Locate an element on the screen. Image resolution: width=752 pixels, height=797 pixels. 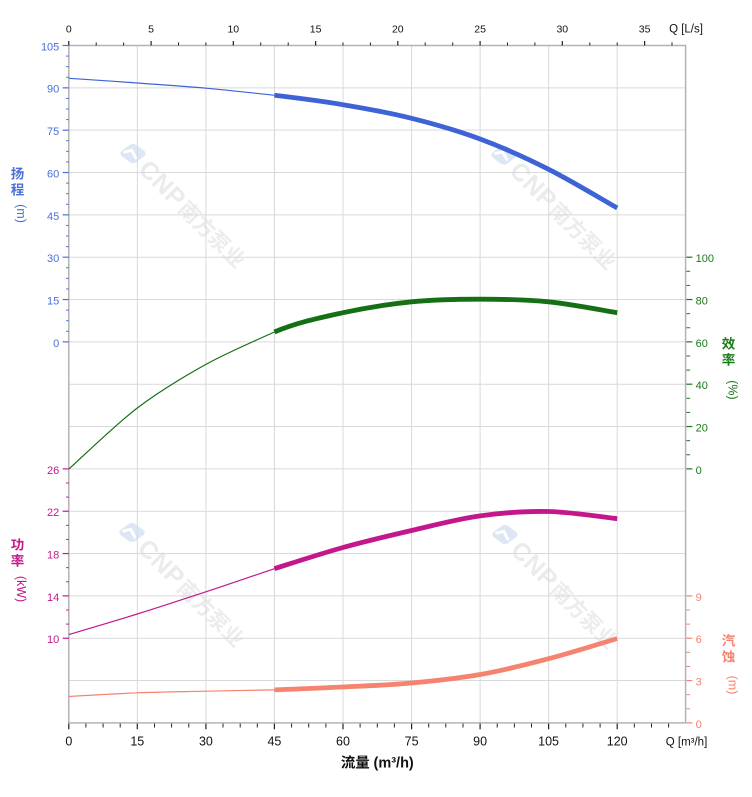
svg-text: 18 is located at coordinates (53, 555).